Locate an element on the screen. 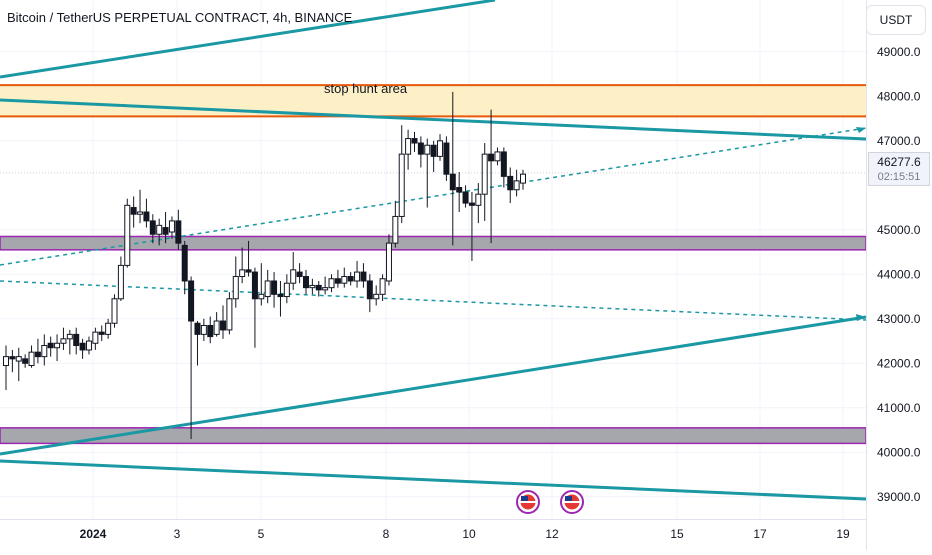 Image resolution: width=932 pixels, height=555 pixels. price-tick-label: 40000.0 is located at coordinates (899, 452).